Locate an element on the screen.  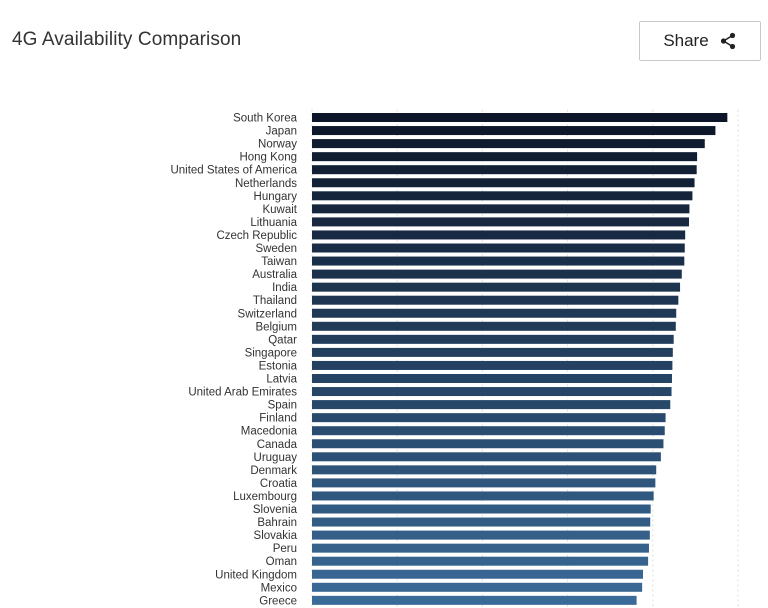
bar-slovenia is located at coordinates (481, 509).